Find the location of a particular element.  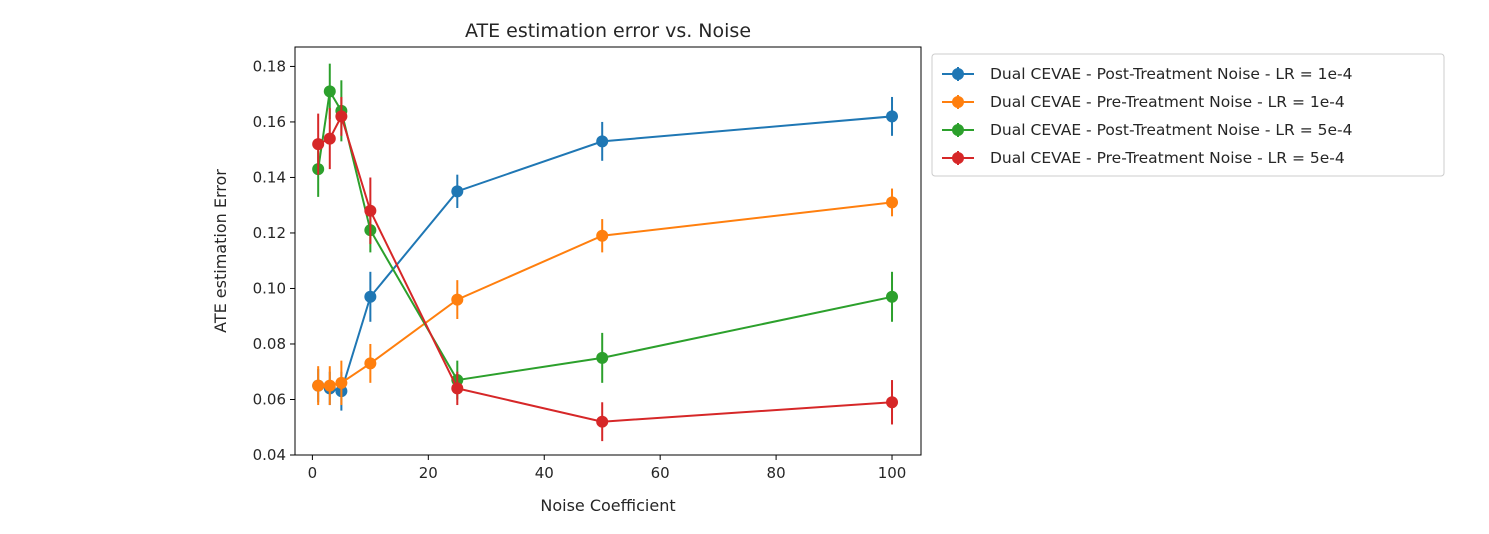

x-tick-label: 80 is located at coordinates (776, 473).